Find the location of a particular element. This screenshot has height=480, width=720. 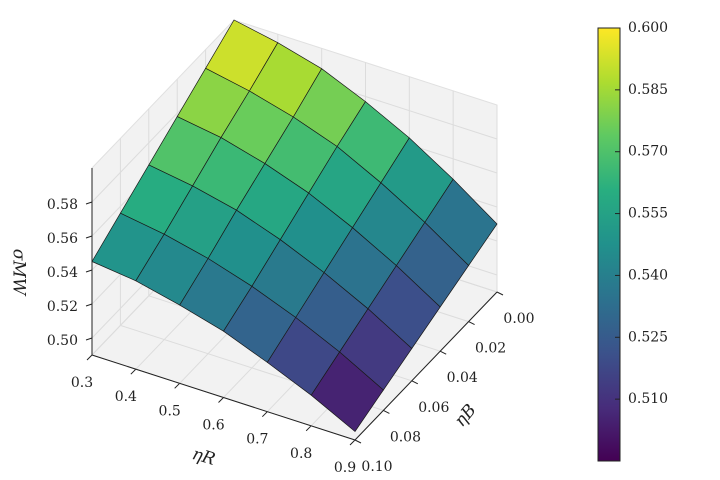

x-tick-label: 0.7 is located at coordinates (257, 440).